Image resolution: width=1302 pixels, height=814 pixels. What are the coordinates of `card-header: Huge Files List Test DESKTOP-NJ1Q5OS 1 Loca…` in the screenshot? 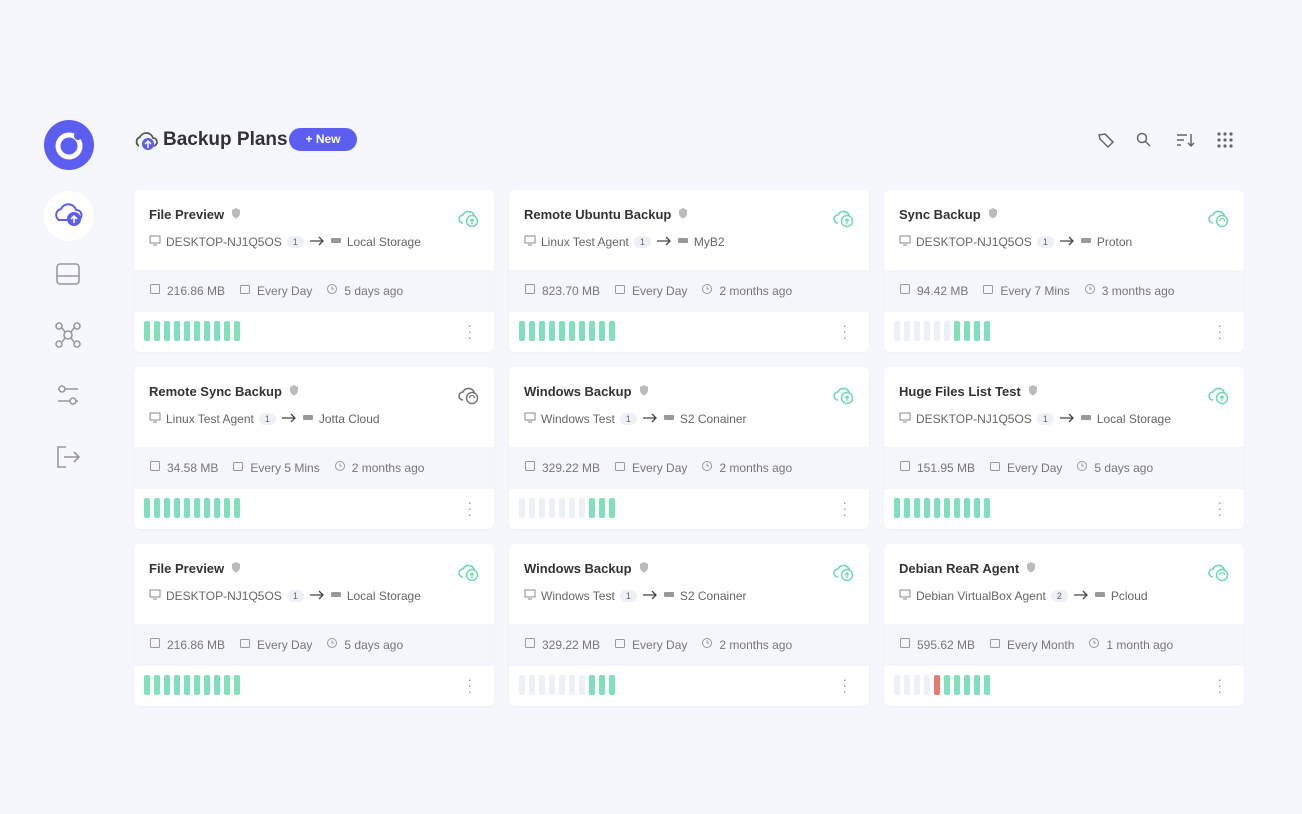 It's located at (1064, 407).